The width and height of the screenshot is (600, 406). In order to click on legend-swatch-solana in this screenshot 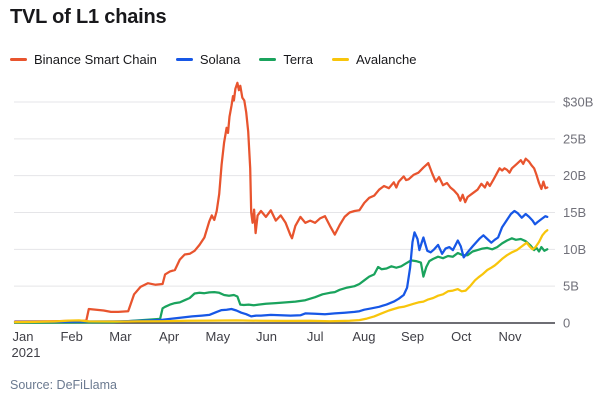, I will do `click(184, 59)`.